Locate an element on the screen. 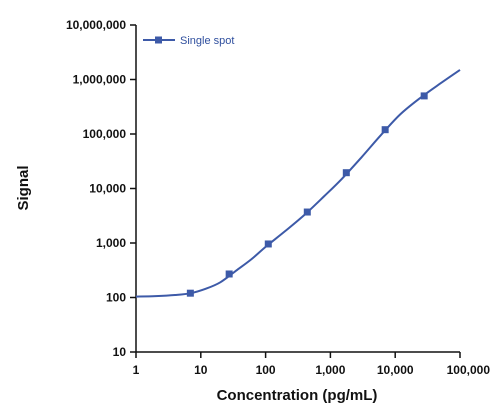 The image size is (500, 414). x-tick-label: 1,000 is located at coordinates (330, 370).